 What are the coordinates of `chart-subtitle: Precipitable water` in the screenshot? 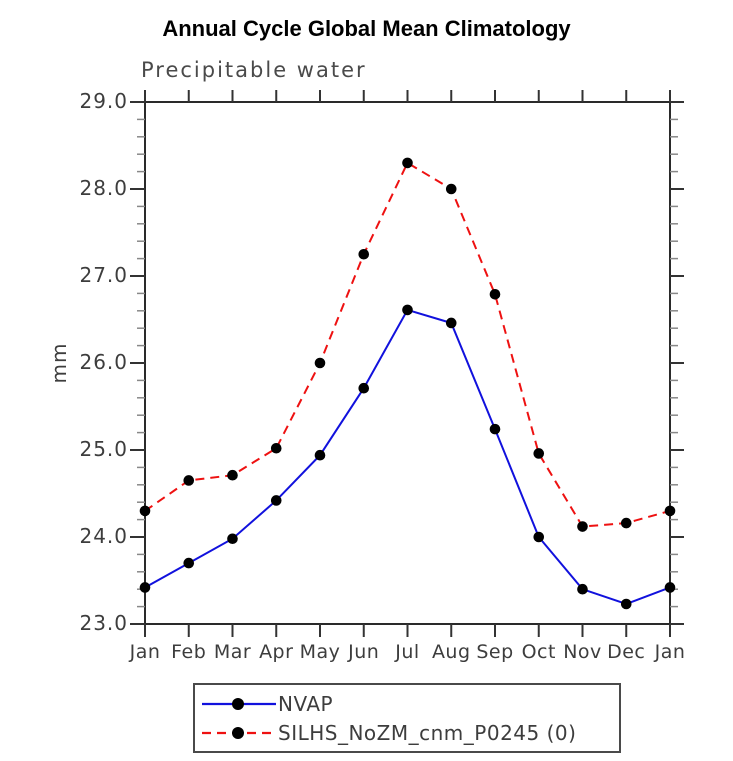 It's located at (254, 70).